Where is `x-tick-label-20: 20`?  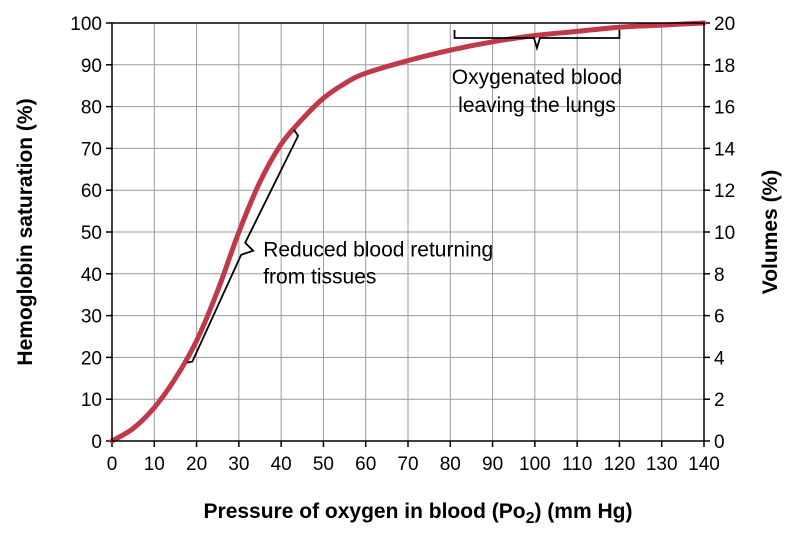
x-tick-label-20: 20 is located at coordinates (196, 464).